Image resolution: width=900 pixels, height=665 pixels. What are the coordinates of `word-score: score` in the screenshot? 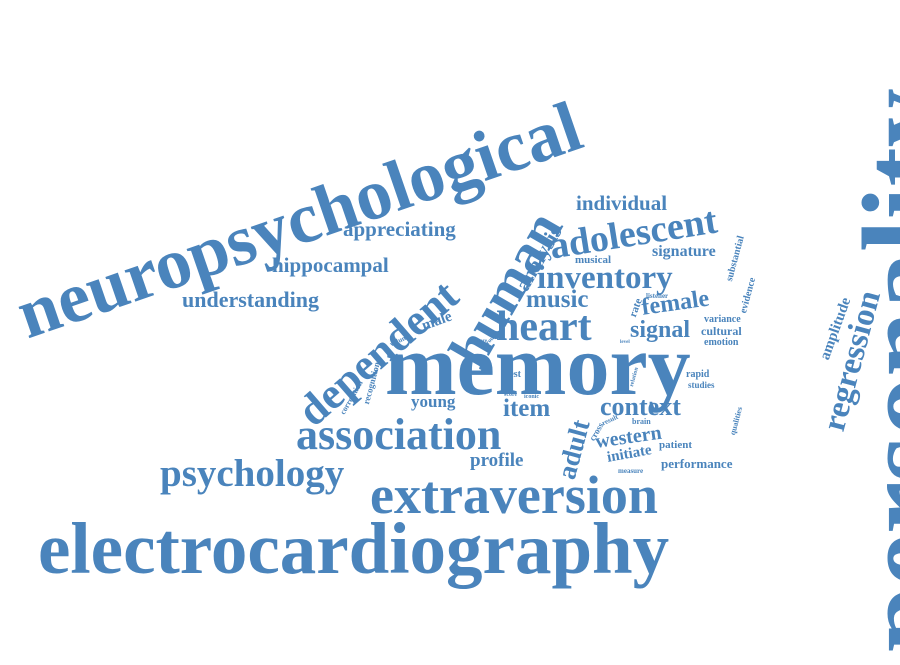 It's located at (511, 395).